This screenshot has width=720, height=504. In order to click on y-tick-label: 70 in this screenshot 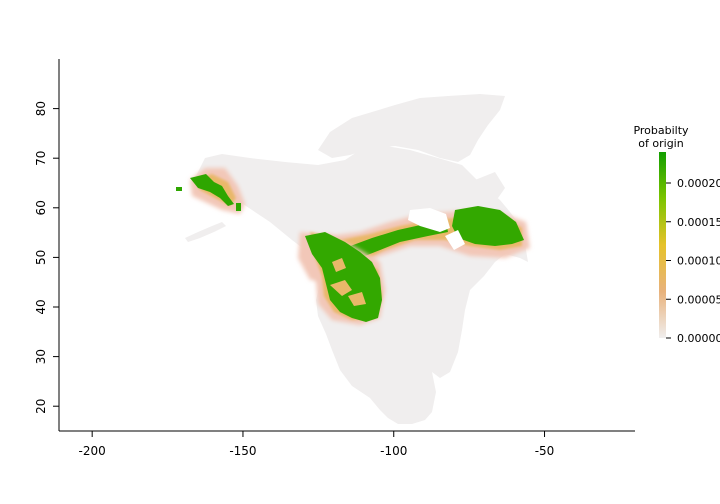, I will do `click(41, 158)`.